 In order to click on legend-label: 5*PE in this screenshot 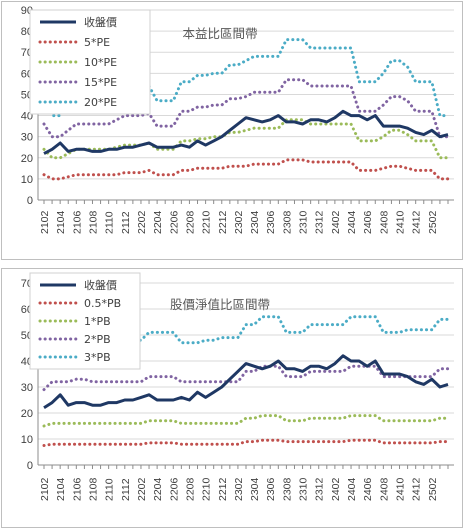, I will do `click(97, 42)`.